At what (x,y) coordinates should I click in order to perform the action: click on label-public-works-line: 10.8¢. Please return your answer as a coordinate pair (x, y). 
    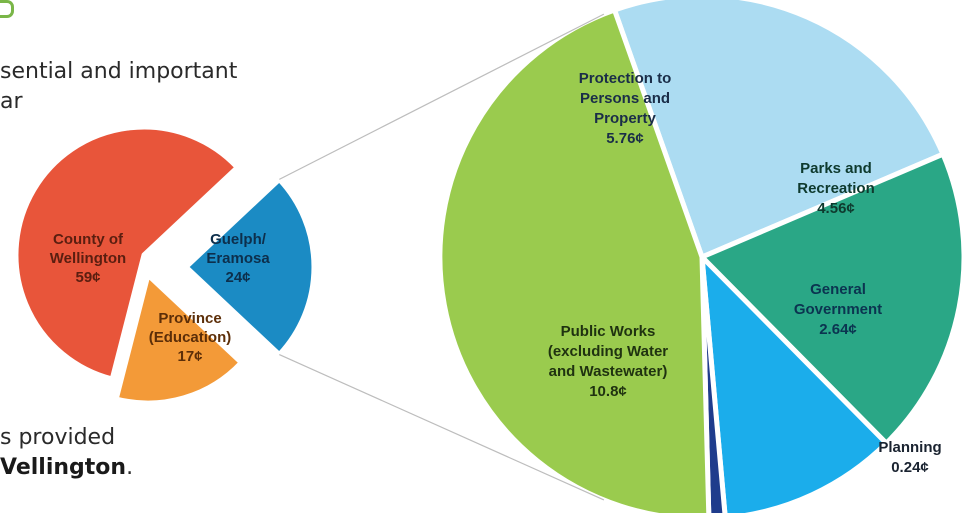
    Looking at the image, I should click on (608, 391).